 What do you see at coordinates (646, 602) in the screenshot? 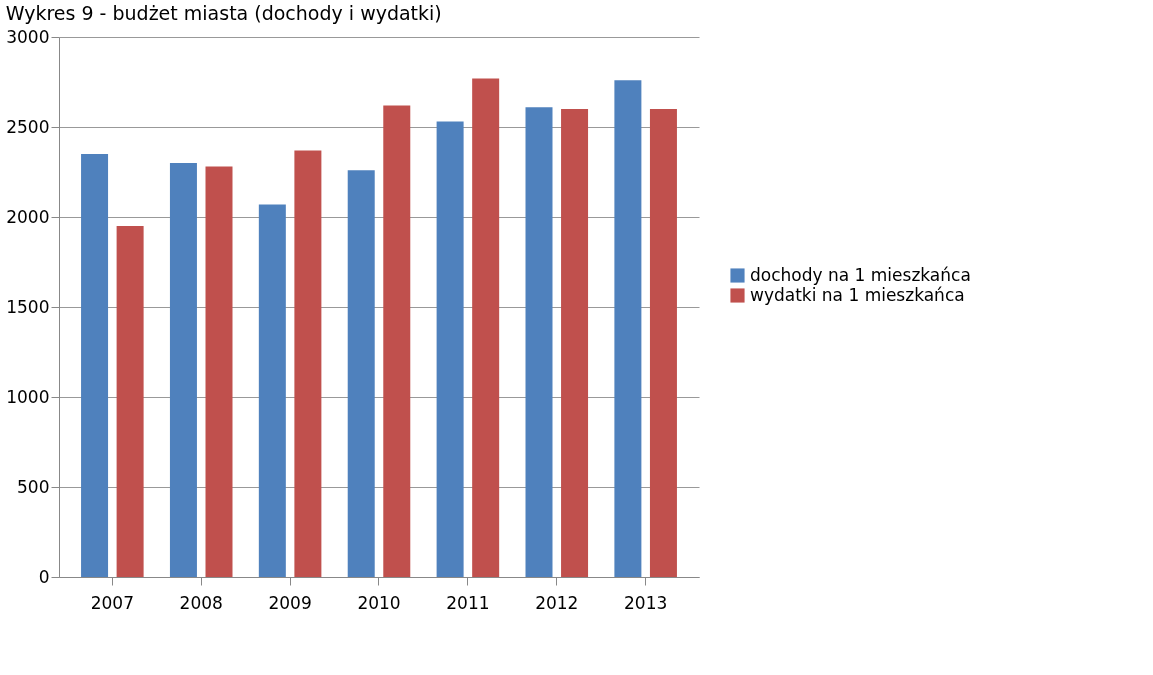
I see `x-tick-label: 2013` at bounding box center [646, 602].